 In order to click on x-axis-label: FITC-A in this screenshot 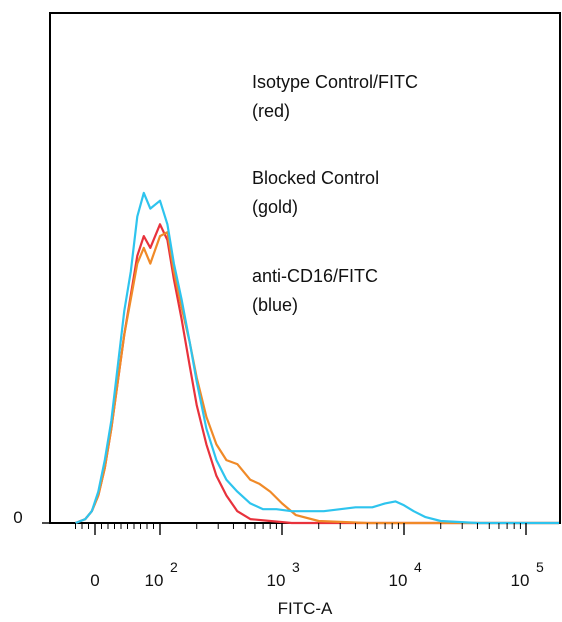, I will do `click(305, 608)`.